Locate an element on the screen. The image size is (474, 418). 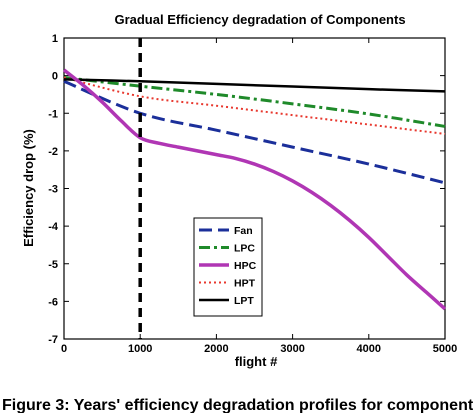
y-tick-label: -3 is located at coordinates (53, 190).